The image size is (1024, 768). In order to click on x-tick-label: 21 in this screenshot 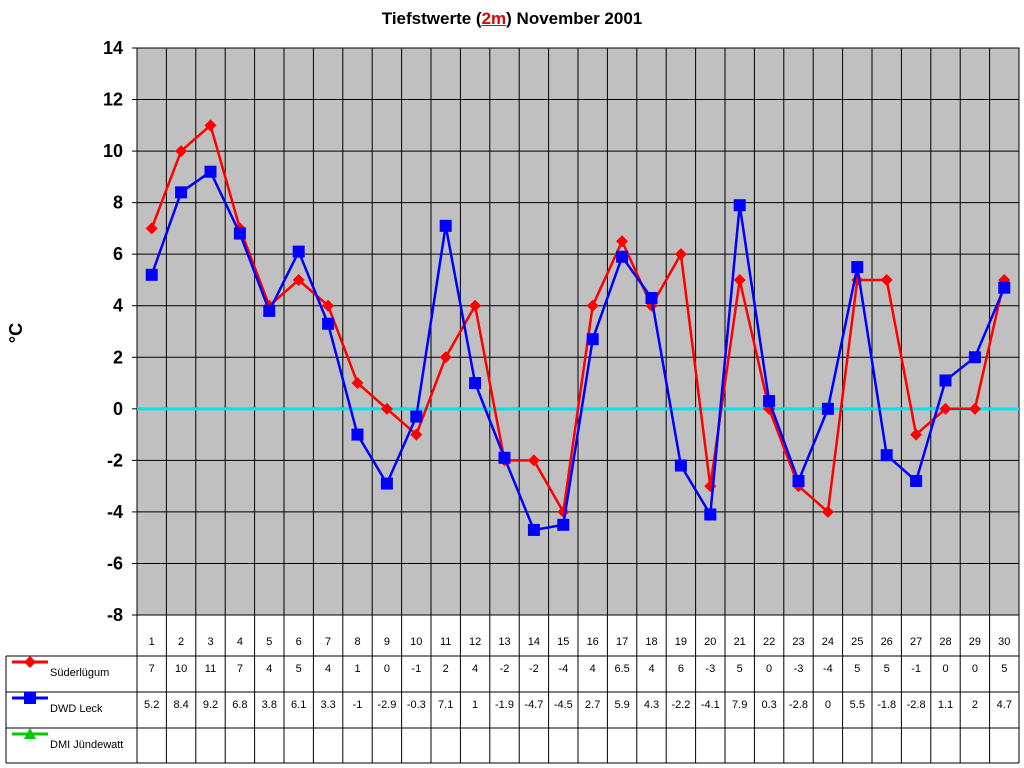, I will do `click(740, 642)`.